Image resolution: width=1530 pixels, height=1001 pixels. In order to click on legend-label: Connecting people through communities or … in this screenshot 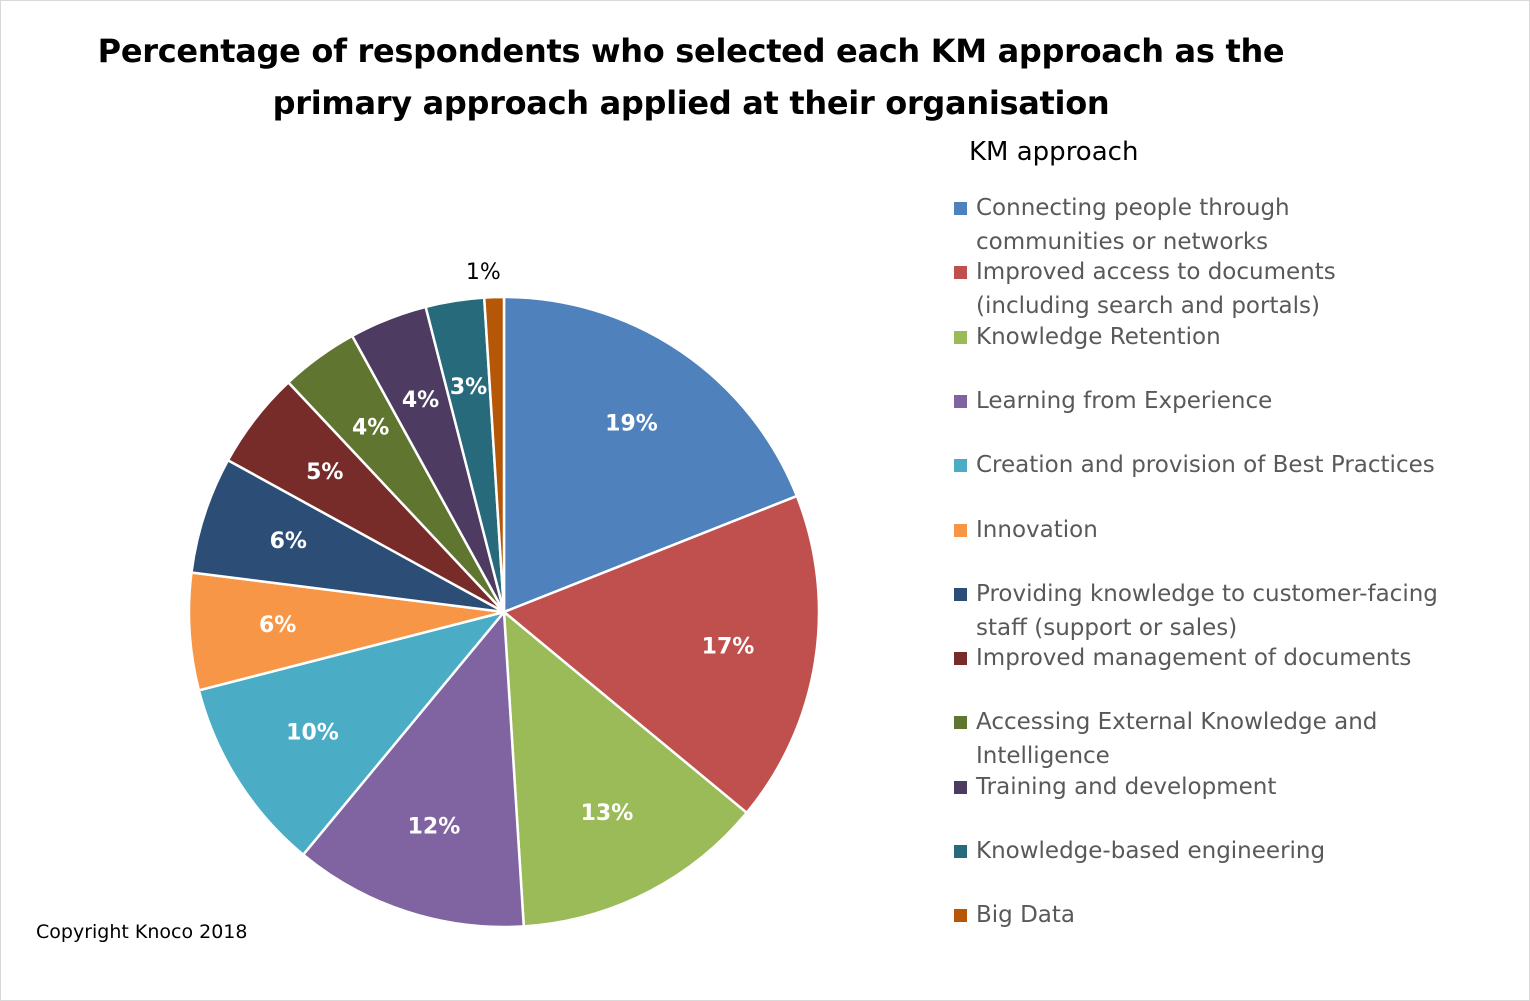, I will do `click(1236, 225)`.